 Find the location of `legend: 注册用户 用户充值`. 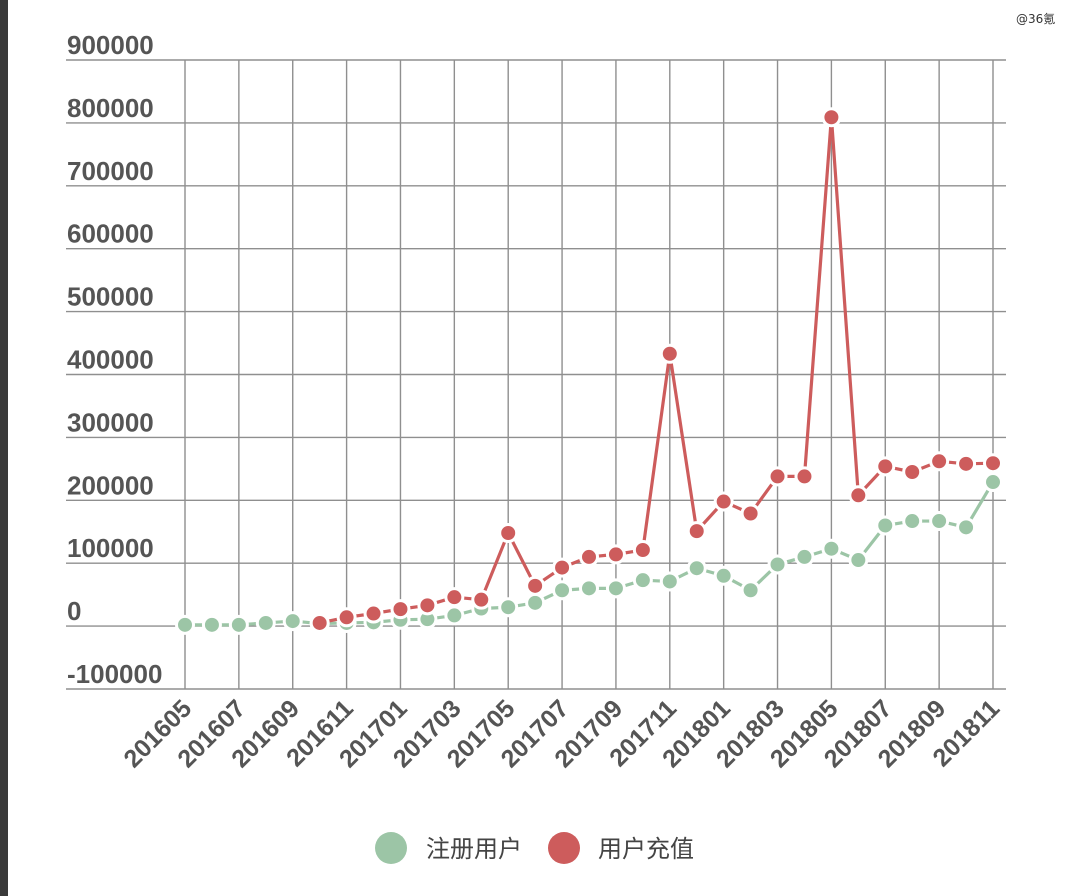

legend: 注册用户 用户充值 is located at coordinates (534, 848).